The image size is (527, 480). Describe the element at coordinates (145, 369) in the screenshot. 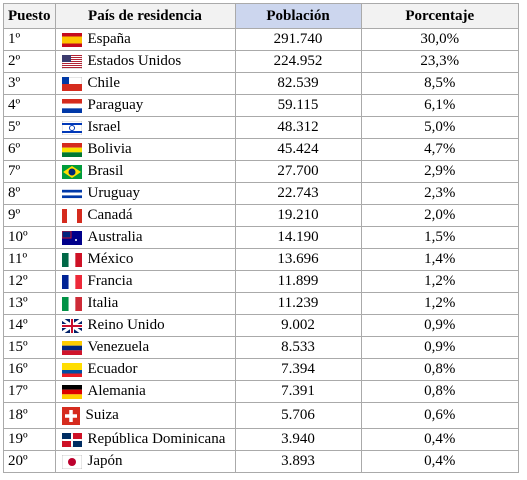

I see `country-cell: Ecuador` at that location.